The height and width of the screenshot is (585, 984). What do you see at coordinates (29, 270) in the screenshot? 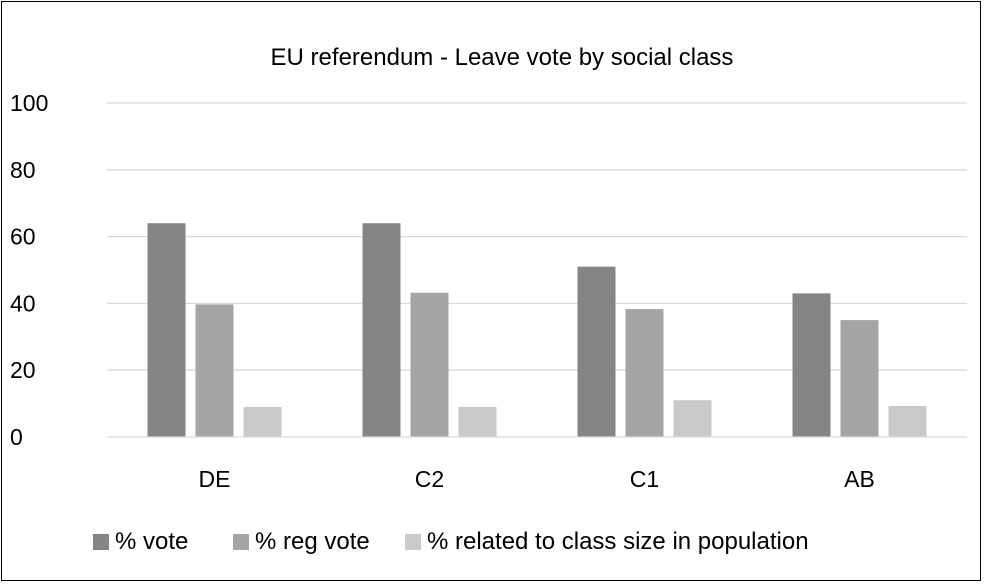
I see `y-axis-ticks: 0 20 40 60 80 100` at bounding box center [29, 270].